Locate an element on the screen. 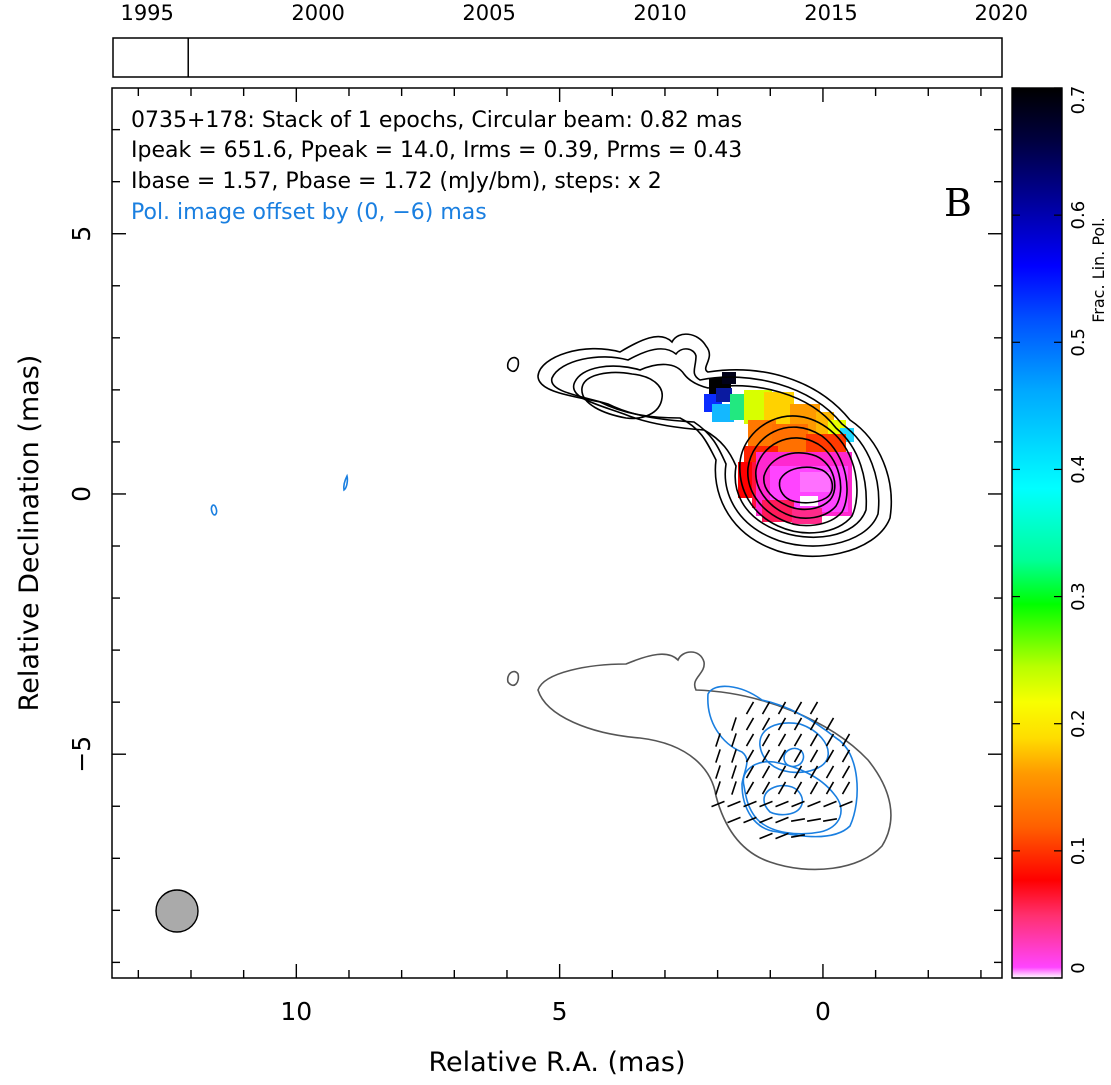 The image size is (1111, 1085). colorbar-title: Frac. Lin. Pol. is located at coordinates (1098, 269).